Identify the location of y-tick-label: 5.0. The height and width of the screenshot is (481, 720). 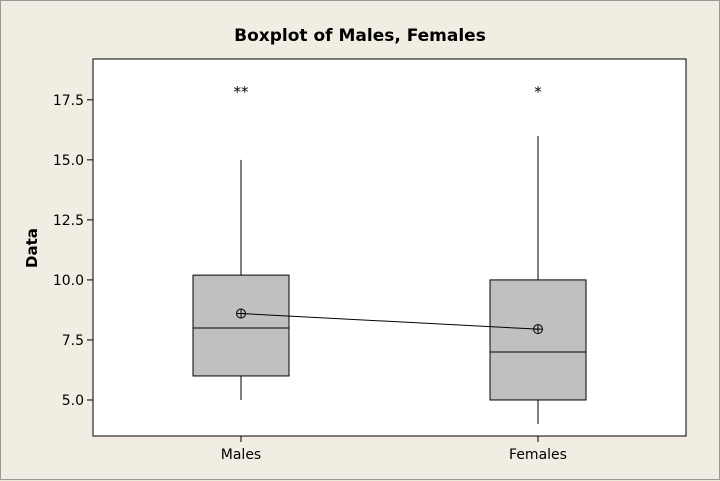
(73, 401).